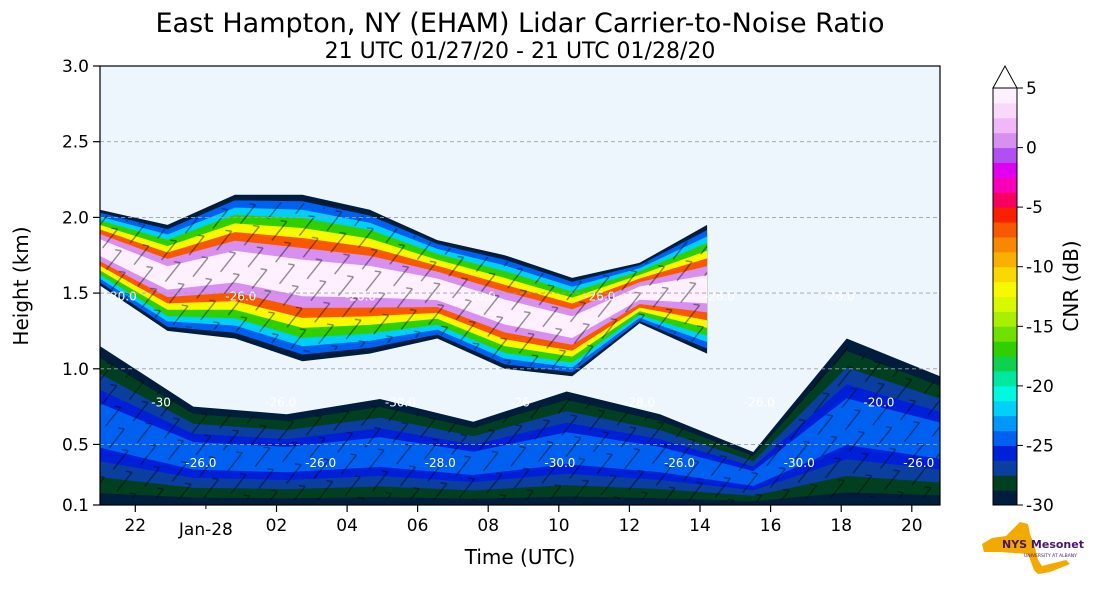 This screenshot has width=1093, height=600. I want to click on x-tick-label: 08, so click(488, 526).